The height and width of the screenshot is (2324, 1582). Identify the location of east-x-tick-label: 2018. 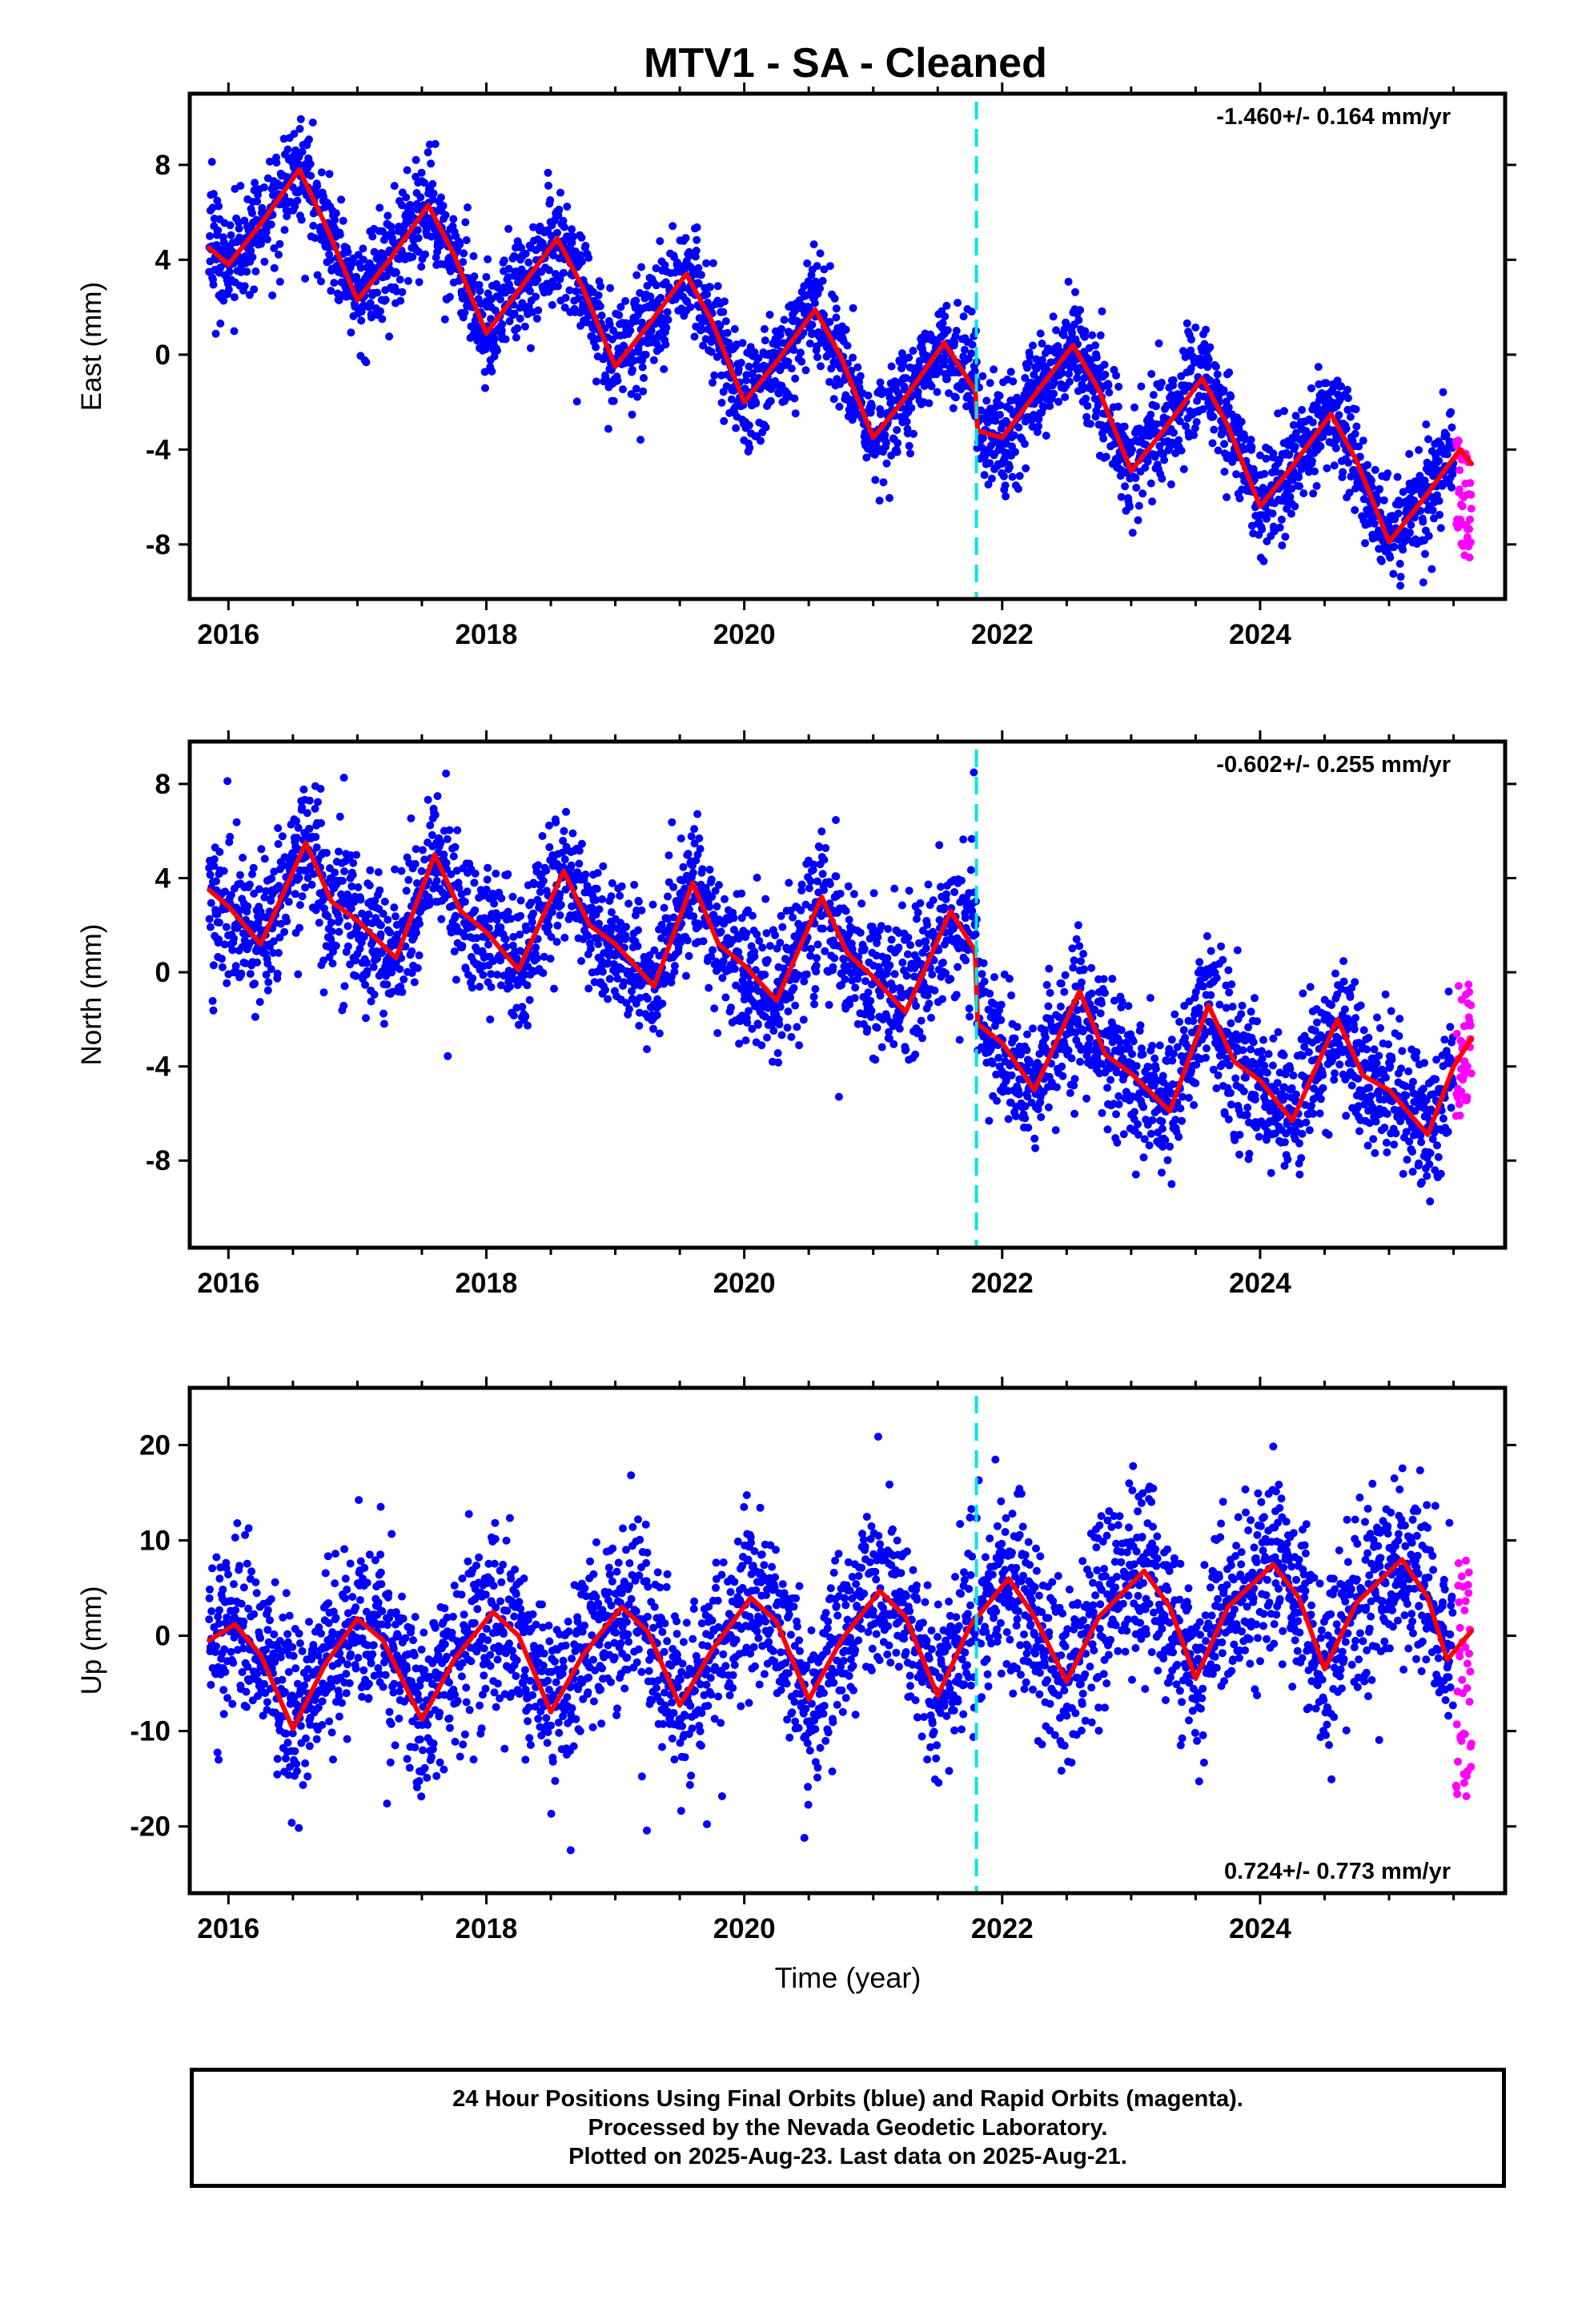
(487, 634).